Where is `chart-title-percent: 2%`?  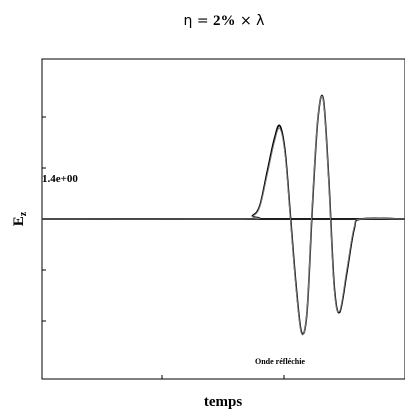
chart-title-percent: 2% is located at coordinates (224, 21).